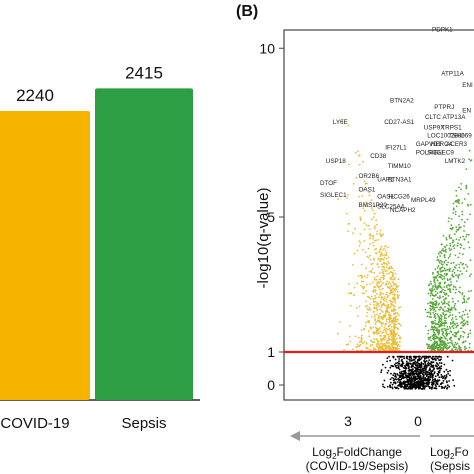  I want to click on y-tick-label-1: 1, so click(271, 352).